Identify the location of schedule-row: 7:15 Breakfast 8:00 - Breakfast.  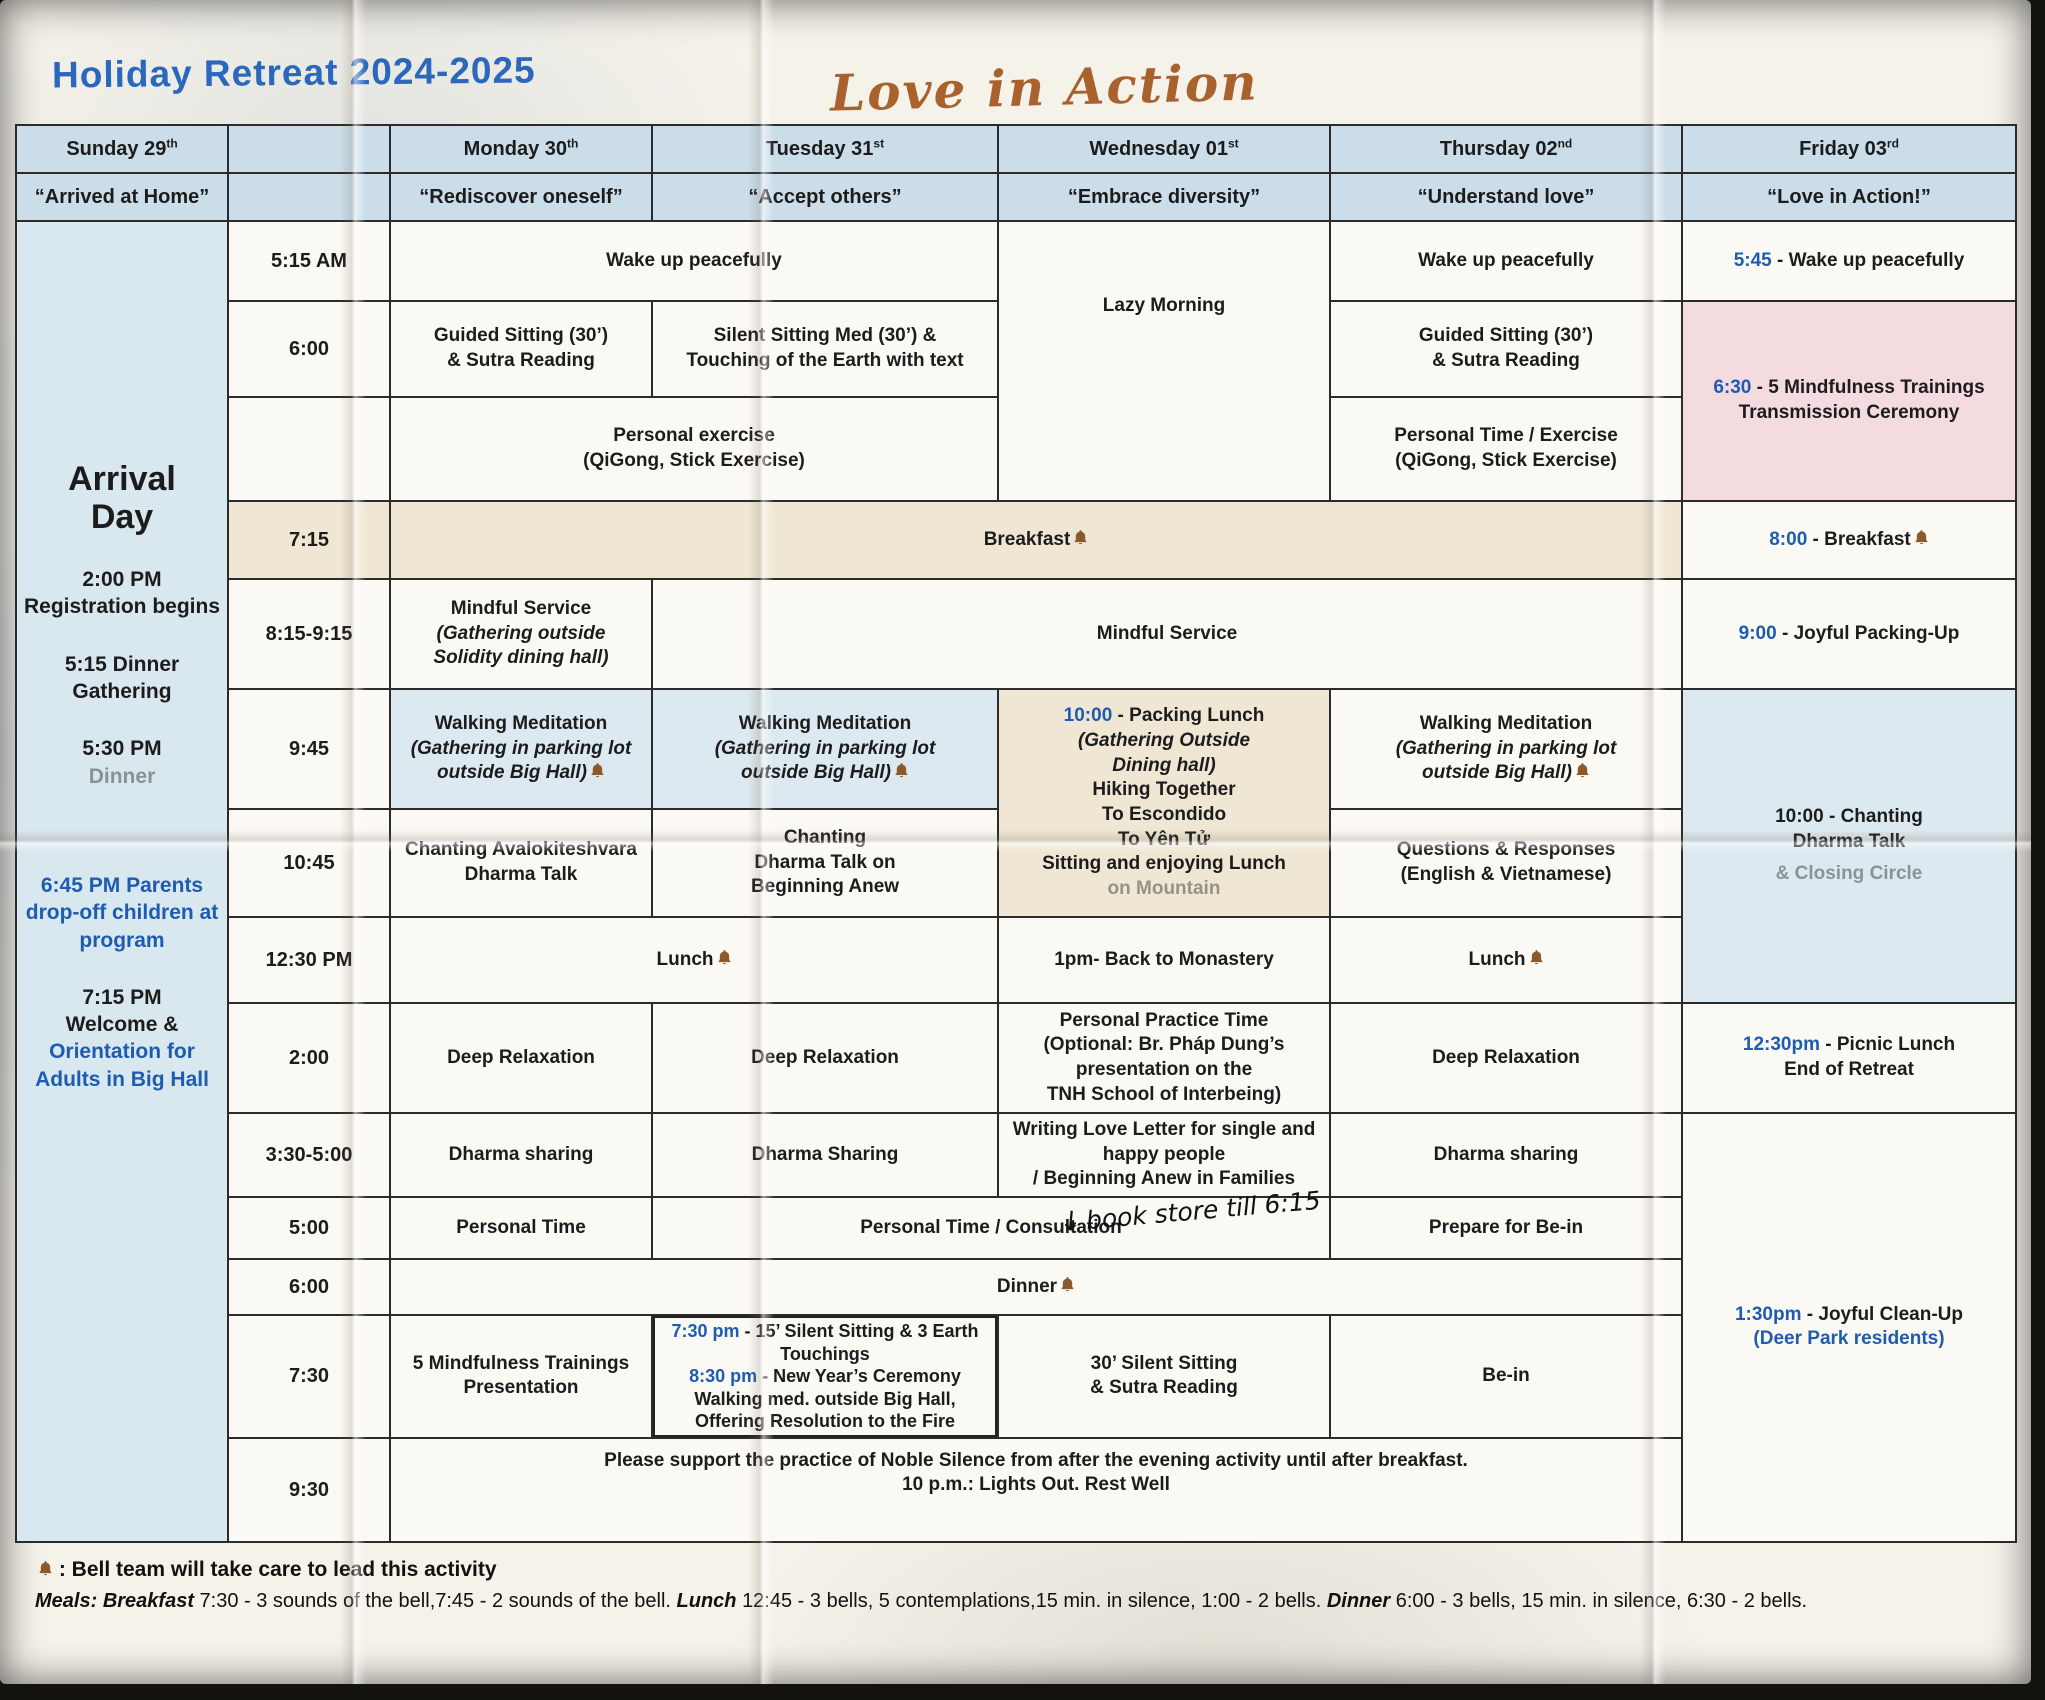
(1016, 540).